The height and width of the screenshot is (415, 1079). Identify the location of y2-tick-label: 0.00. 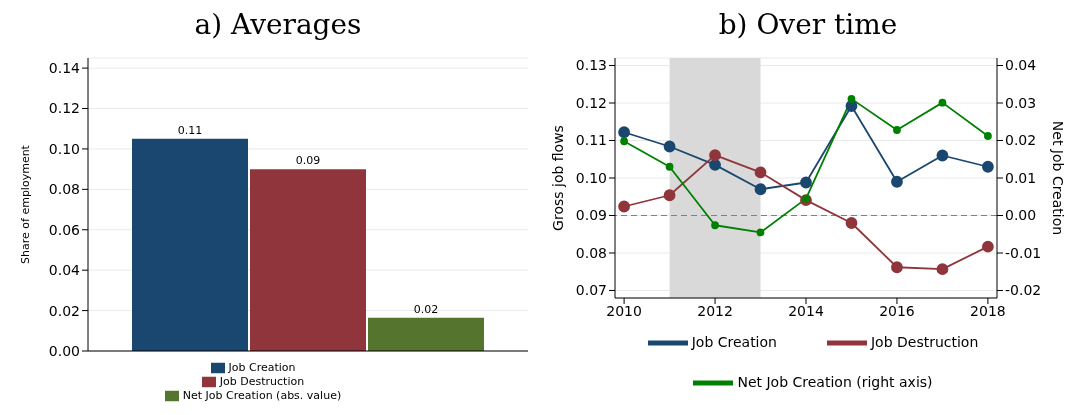
(1021, 215).